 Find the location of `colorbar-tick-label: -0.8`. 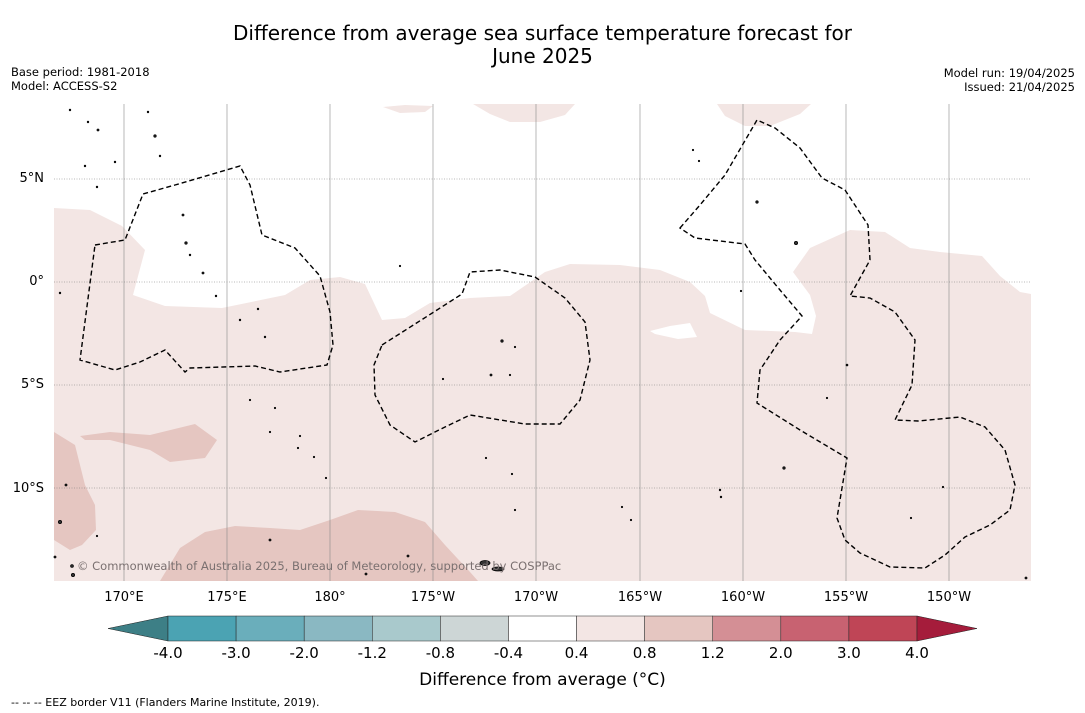

colorbar-tick-label: -0.8 is located at coordinates (440, 653).